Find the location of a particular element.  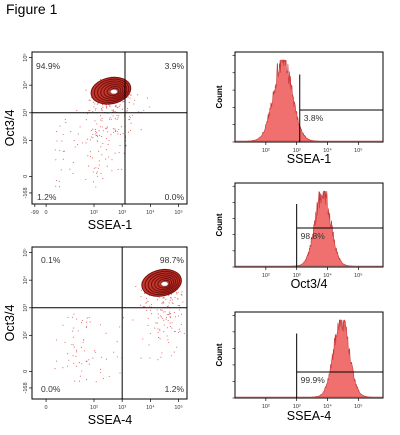

dotplot-bottom-y-label: Oct3/4 is located at coordinates (10, 323).